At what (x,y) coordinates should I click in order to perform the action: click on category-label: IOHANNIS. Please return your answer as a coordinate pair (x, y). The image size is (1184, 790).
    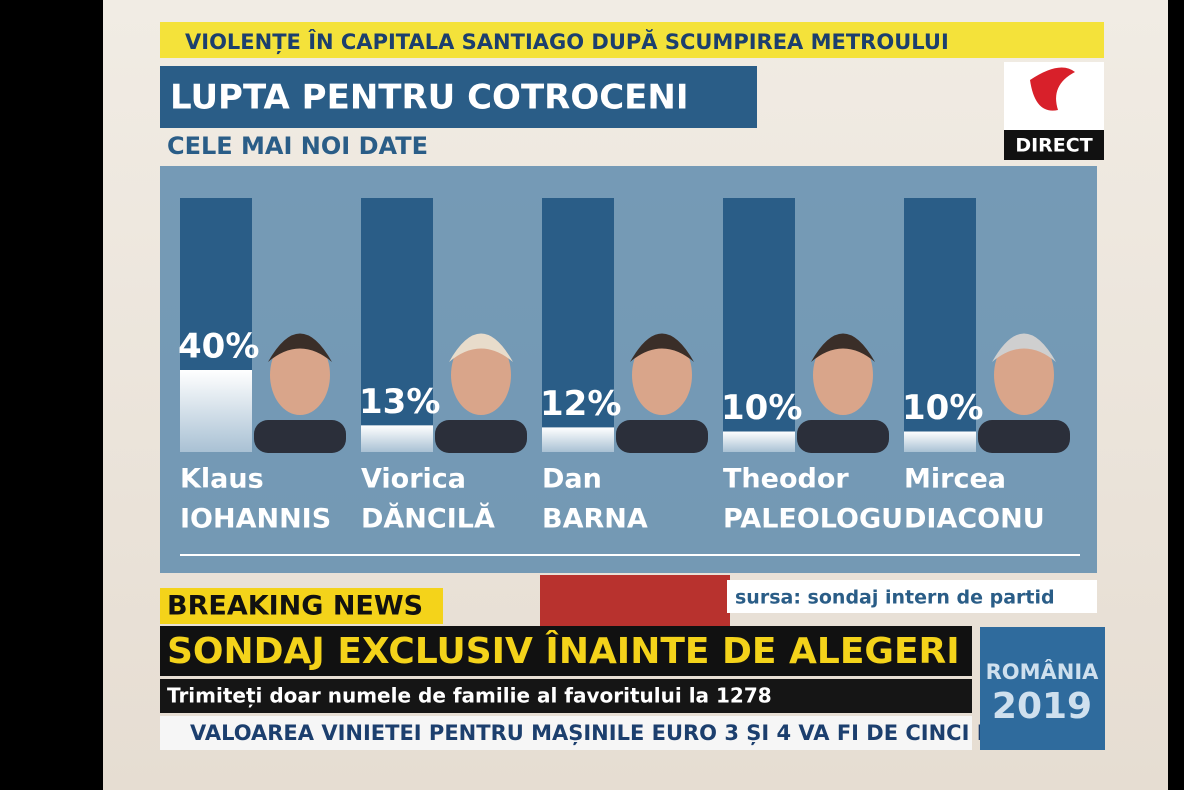
    Looking at the image, I should click on (255, 519).